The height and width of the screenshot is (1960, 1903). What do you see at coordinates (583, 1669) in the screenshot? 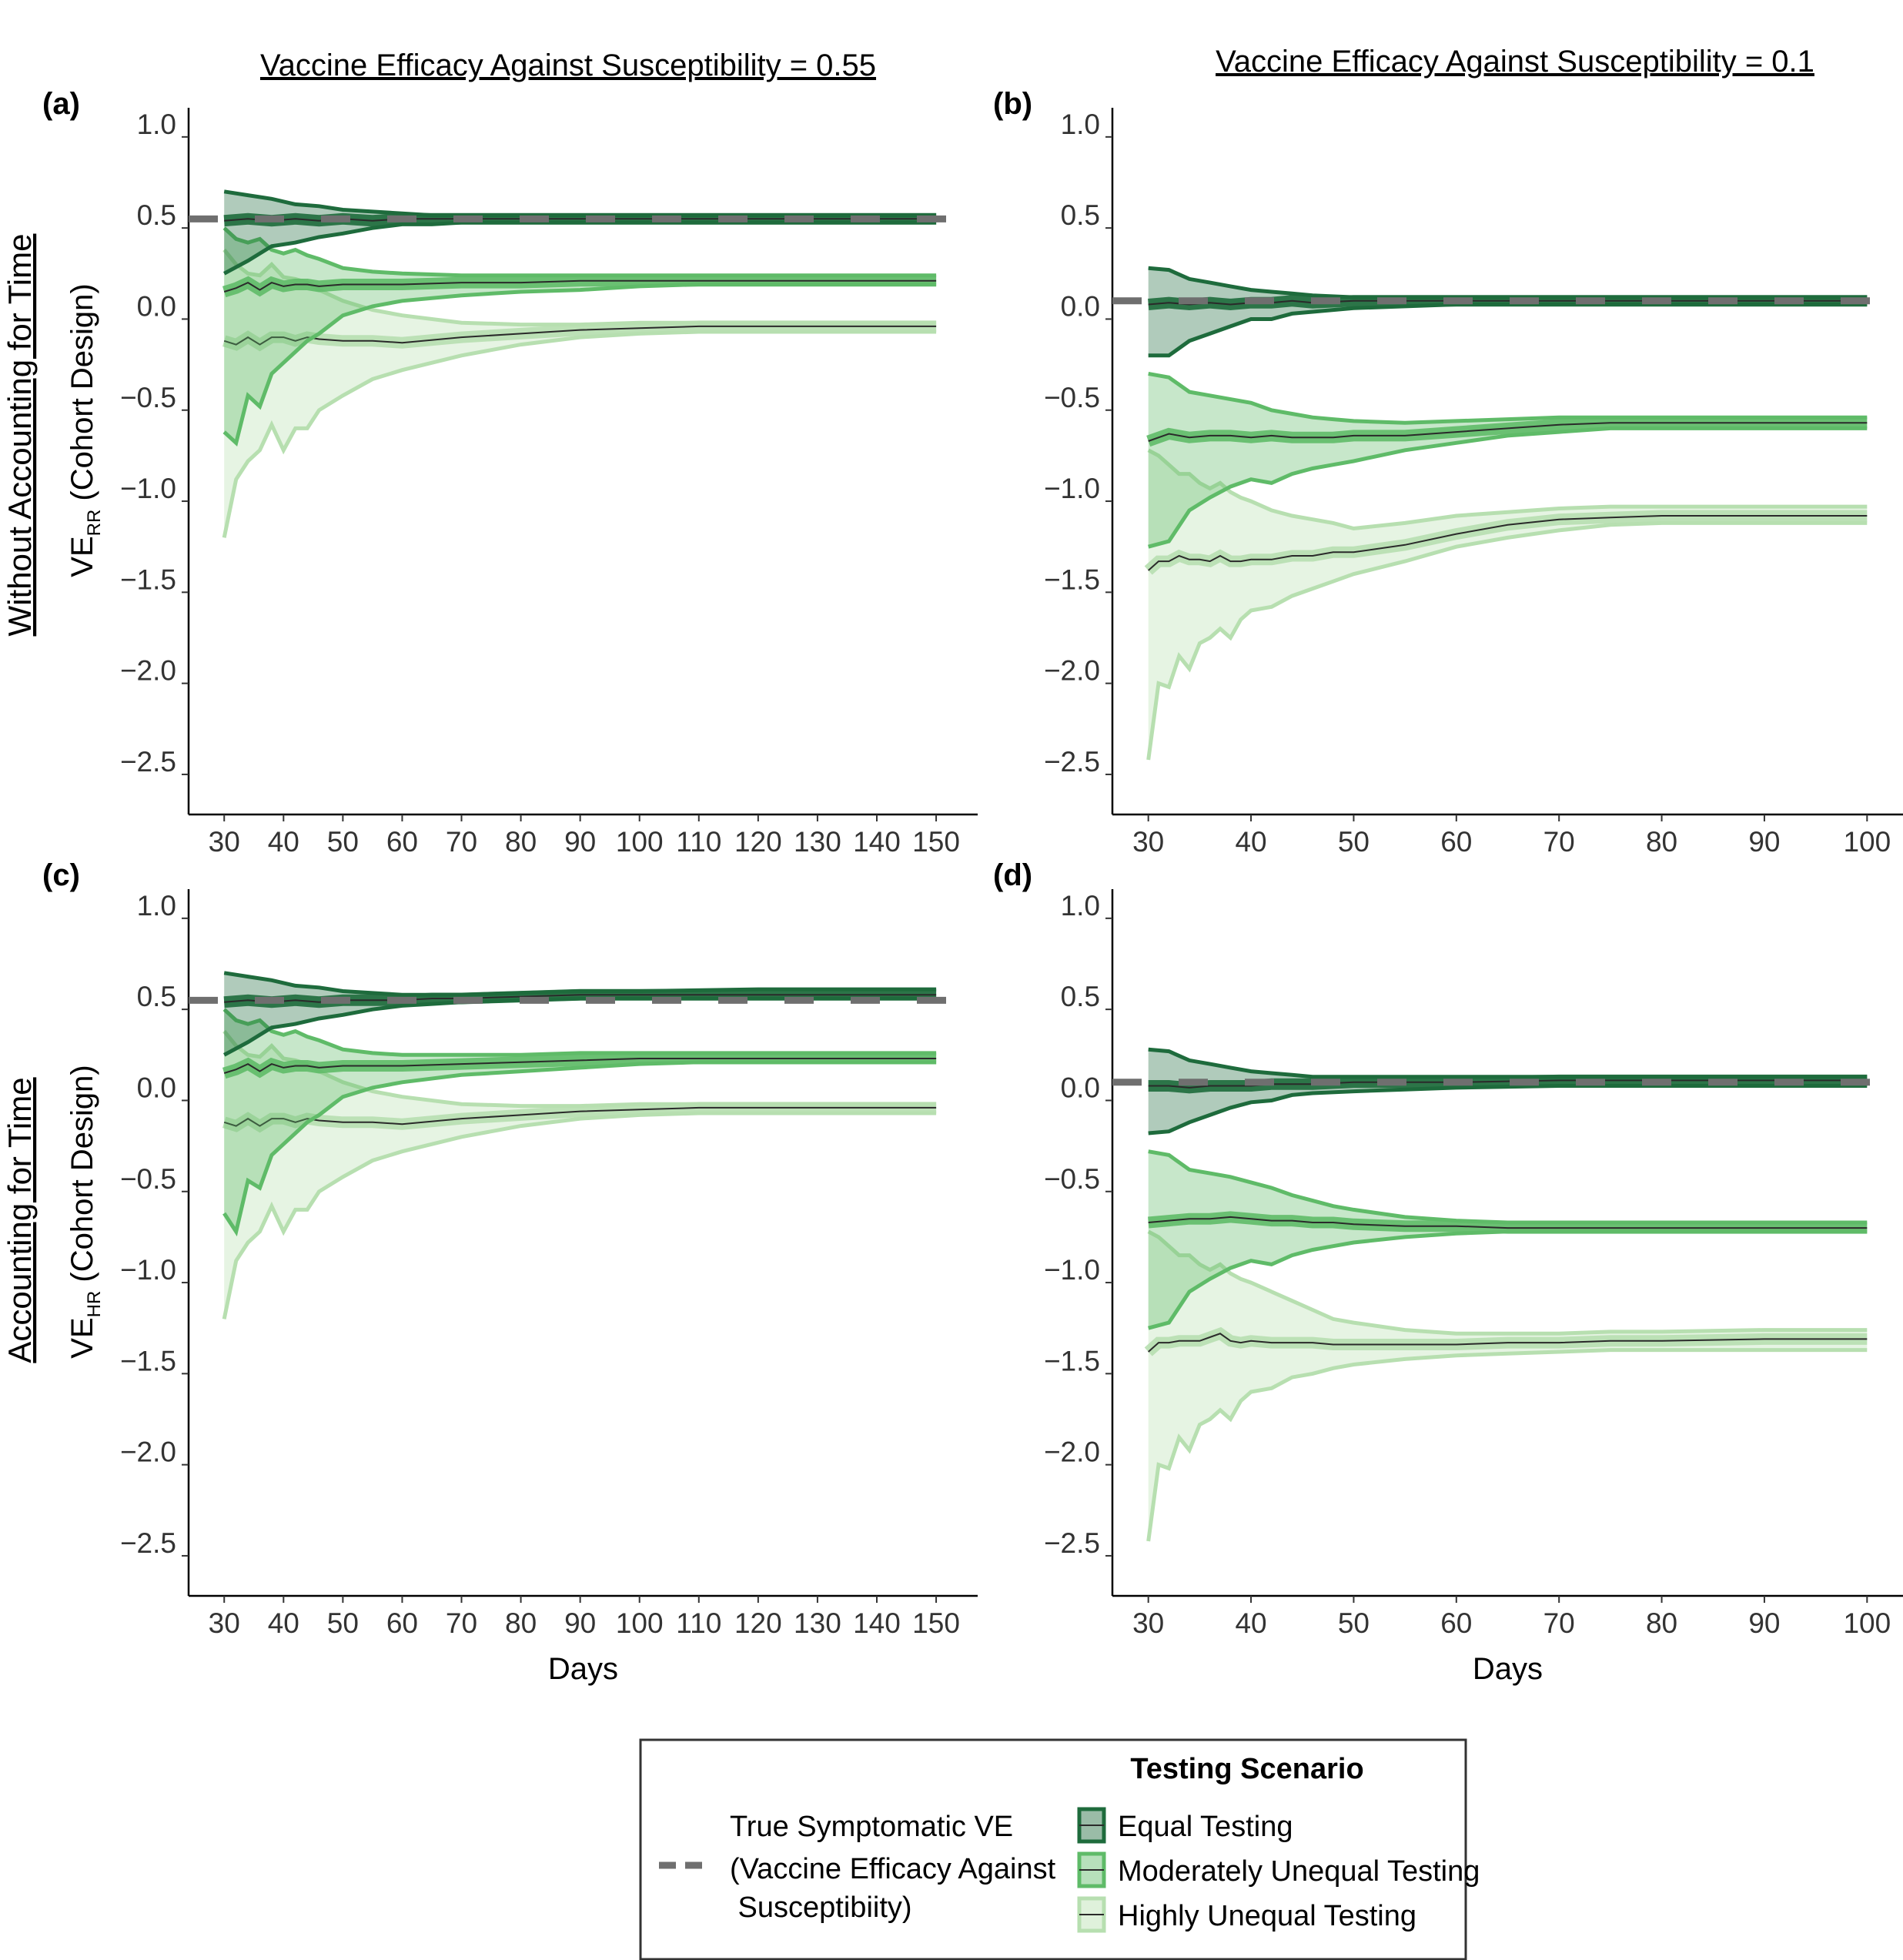
I see `x-axis-title: Days` at bounding box center [583, 1669].